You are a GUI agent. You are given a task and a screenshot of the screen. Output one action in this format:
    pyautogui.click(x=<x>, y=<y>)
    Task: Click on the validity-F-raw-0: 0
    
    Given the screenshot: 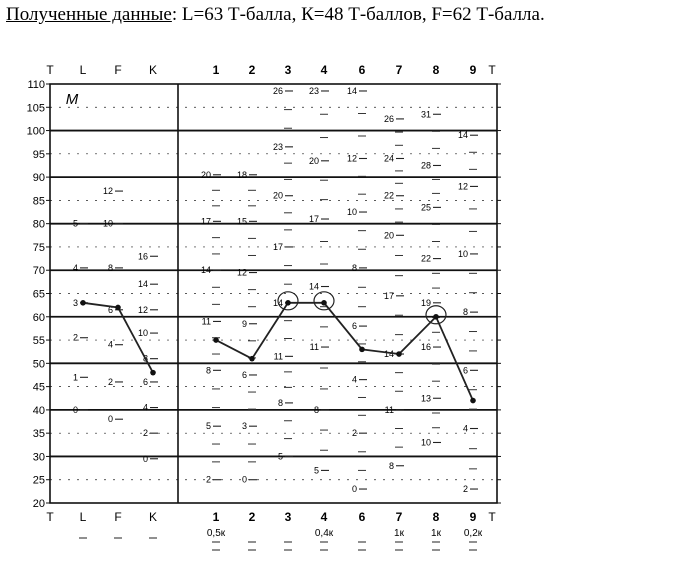 What is the action you would take?
    pyautogui.click(x=110, y=419)
    